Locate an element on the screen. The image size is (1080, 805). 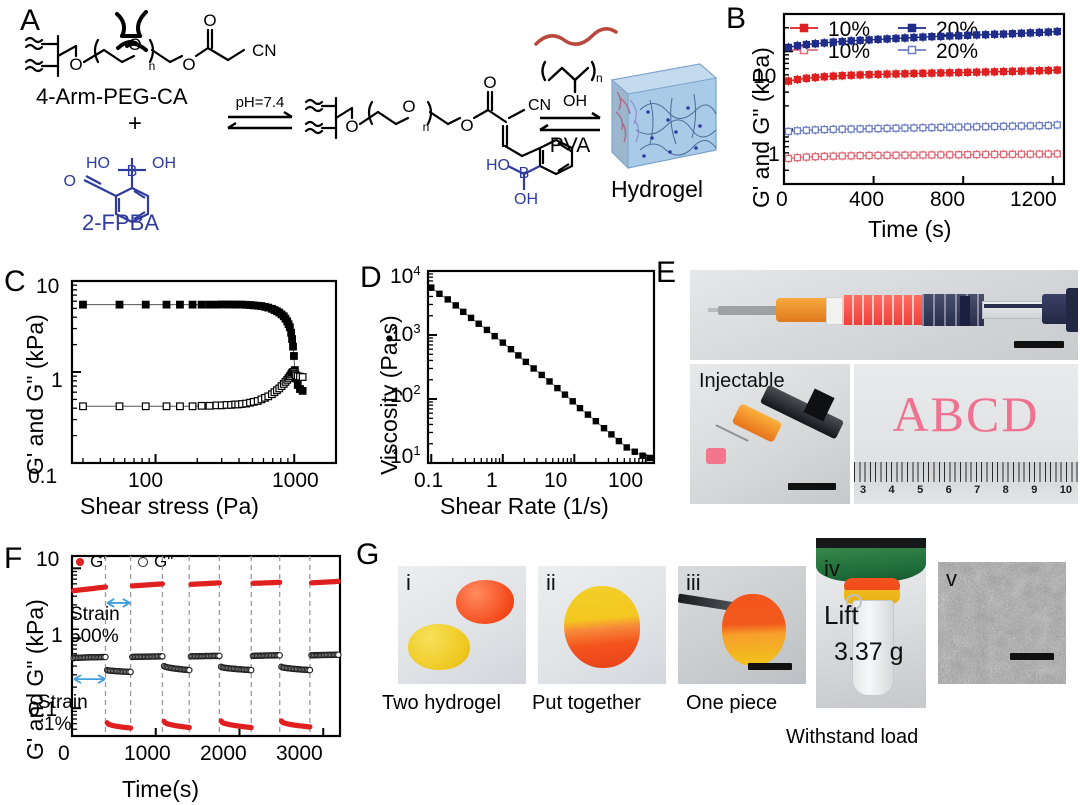
panel-b-xtick-1200: 1200 is located at coordinates (1033, 199).